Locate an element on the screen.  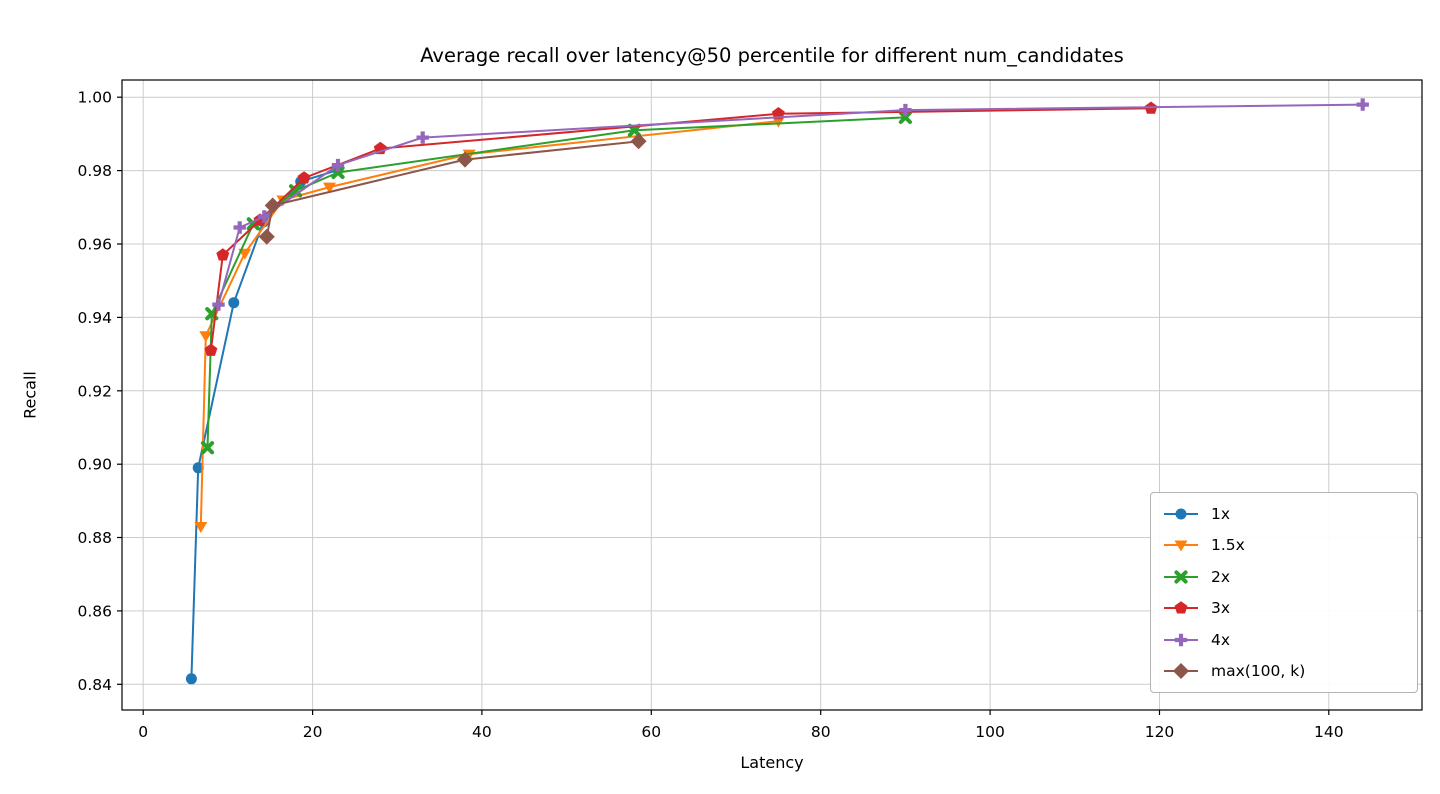
y-tick-label: 0.88 is located at coordinates (94, 538).